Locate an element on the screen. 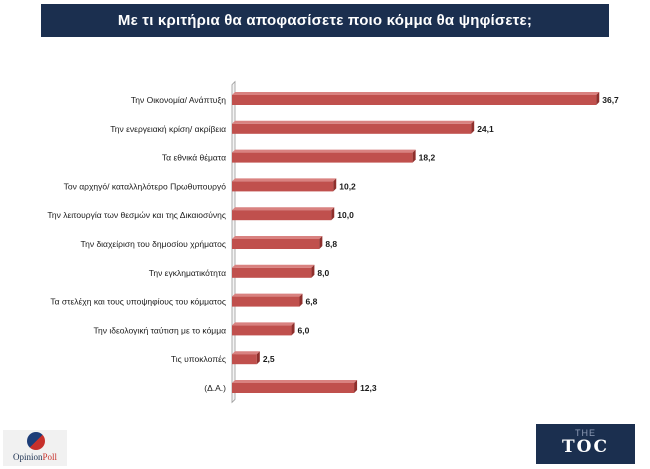 The width and height of the screenshot is (650, 469). category-label: Τα εθνικά θέματα is located at coordinates (194, 158).